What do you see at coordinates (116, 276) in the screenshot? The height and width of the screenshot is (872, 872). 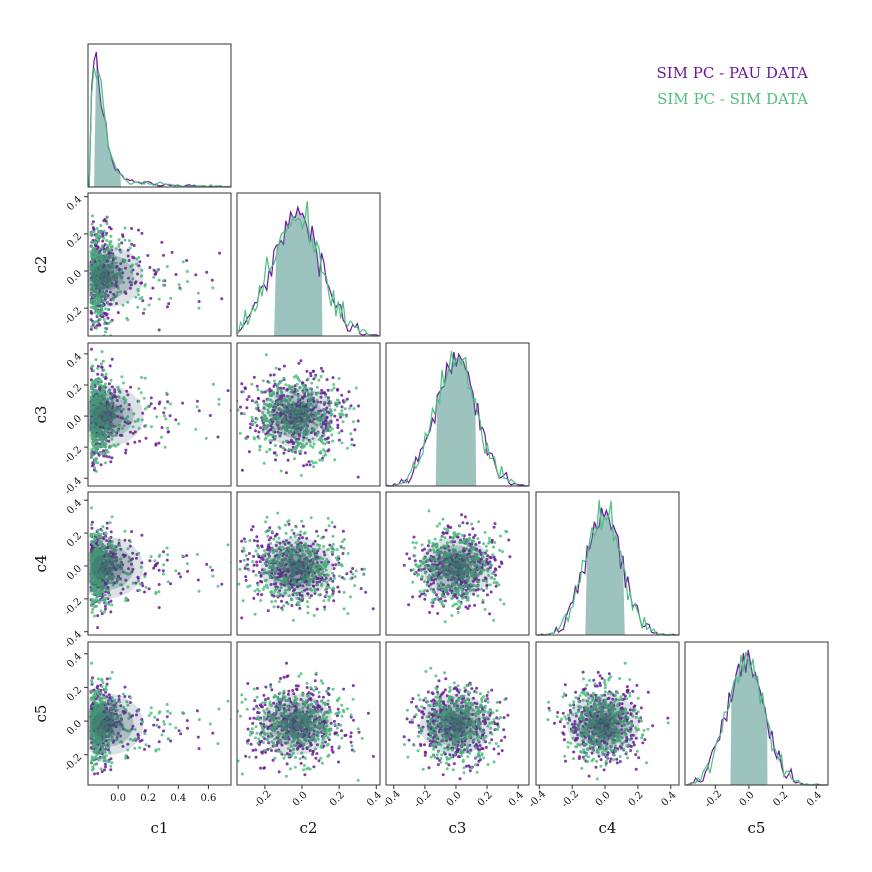 I see `density-contour` at bounding box center [116, 276].